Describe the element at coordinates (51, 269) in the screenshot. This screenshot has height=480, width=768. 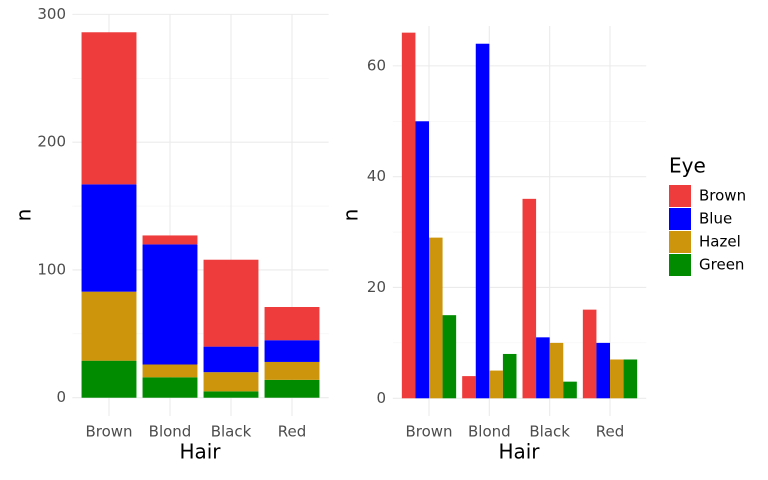
I see `y-tick-label: 100` at that location.